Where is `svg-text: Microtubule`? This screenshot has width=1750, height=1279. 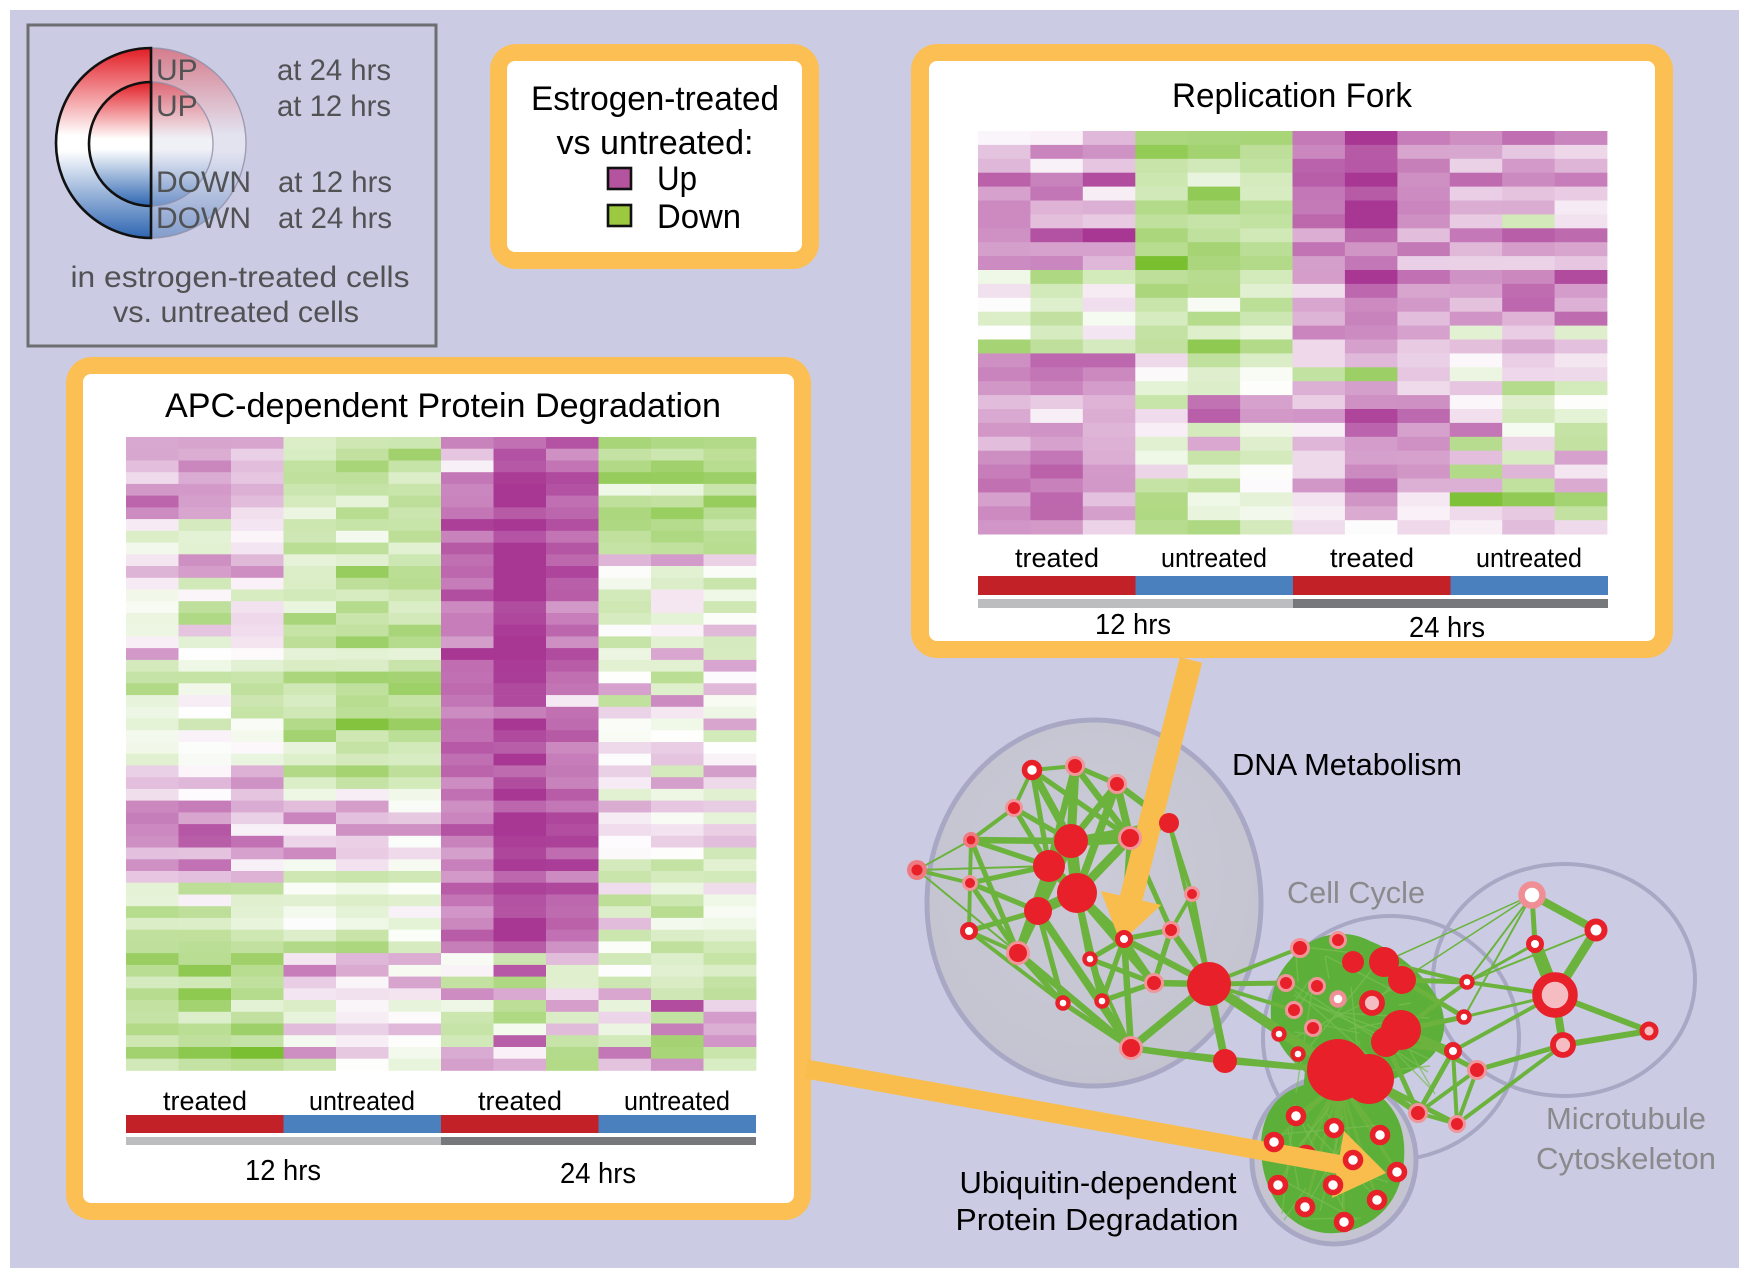
svg-text: Microtubule is located at coordinates (1626, 1118).